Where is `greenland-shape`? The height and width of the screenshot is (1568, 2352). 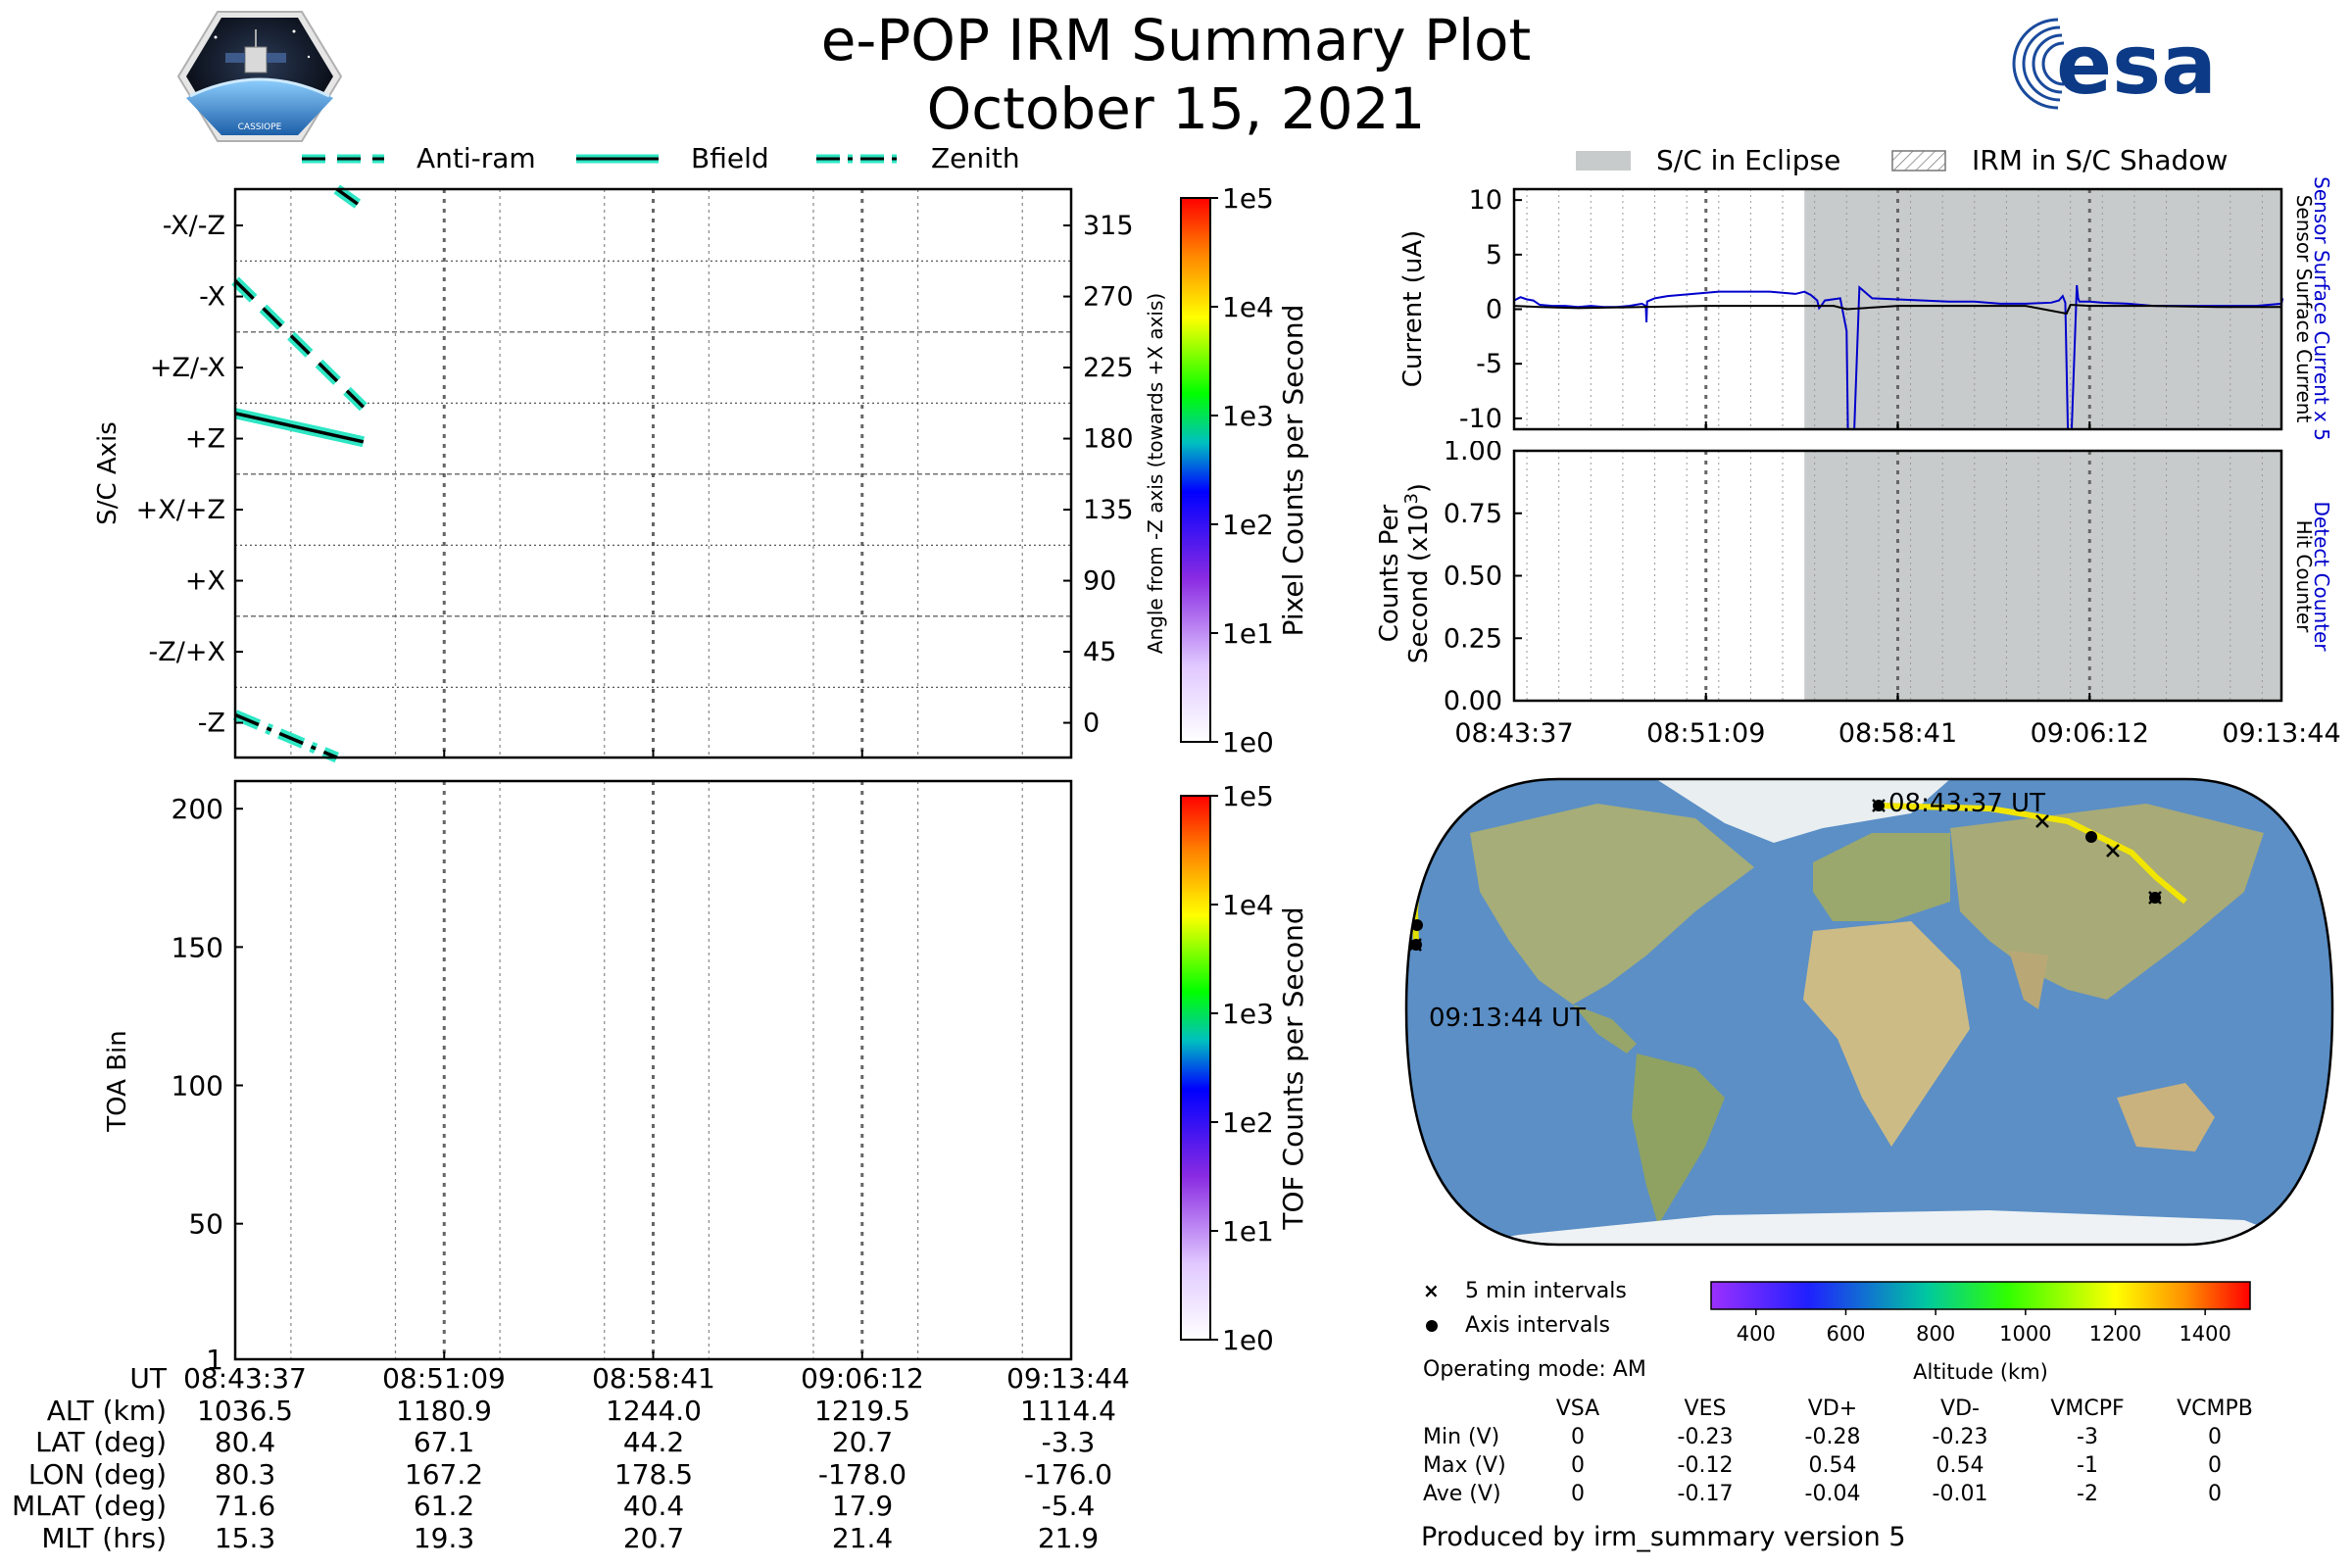 greenland-shape is located at coordinates (1803, 811).